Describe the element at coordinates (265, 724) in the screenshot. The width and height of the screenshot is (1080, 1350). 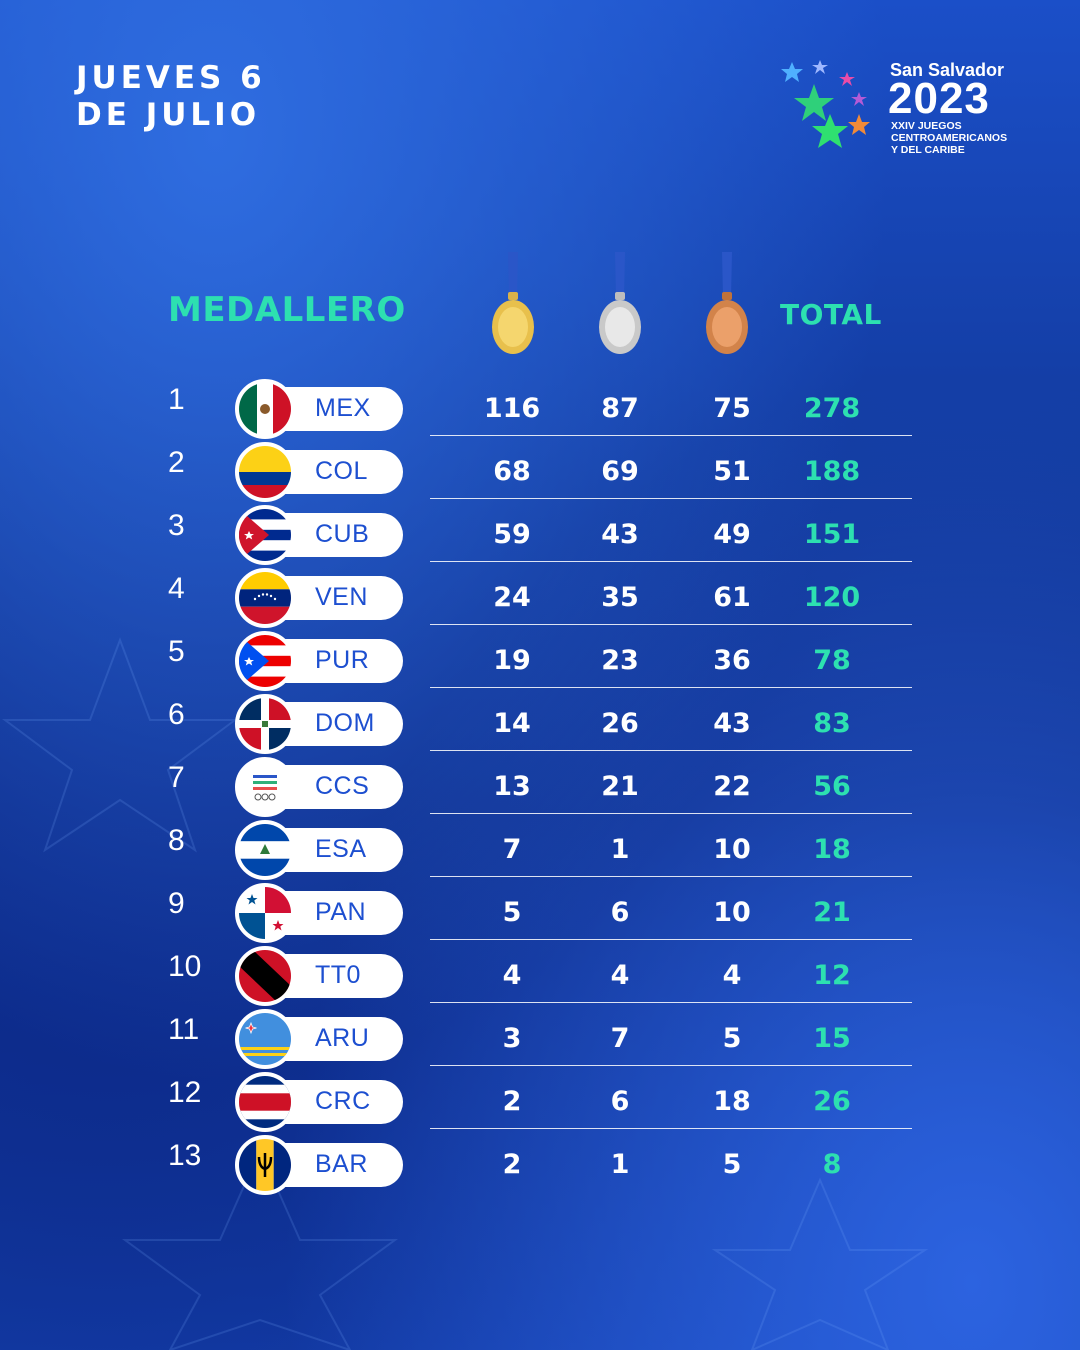
I see `dominican-republic-flag-icon` at that location.